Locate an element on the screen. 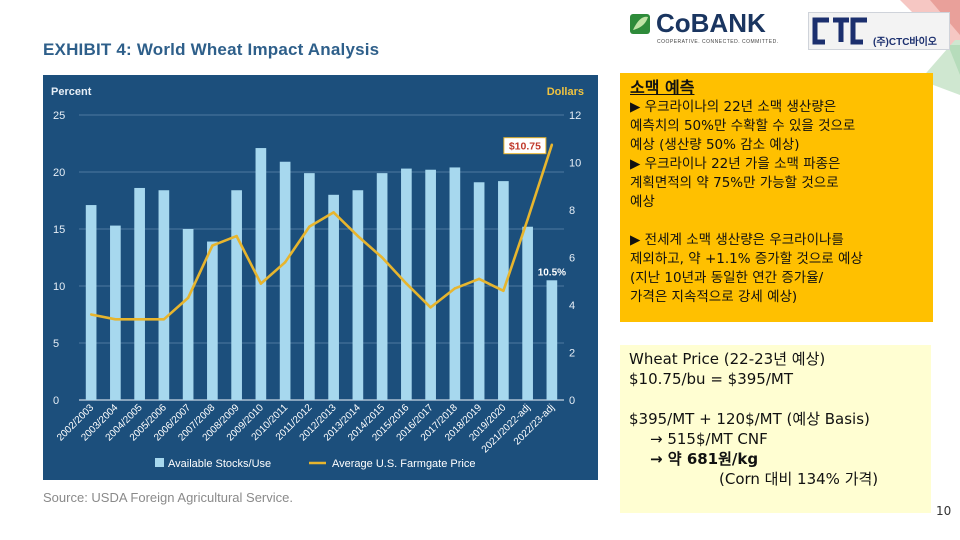 The image size is (960, 540). forecast-line: 계획면적의 약 75%만 가능할 것으로 is located at coordinates (734, 183).